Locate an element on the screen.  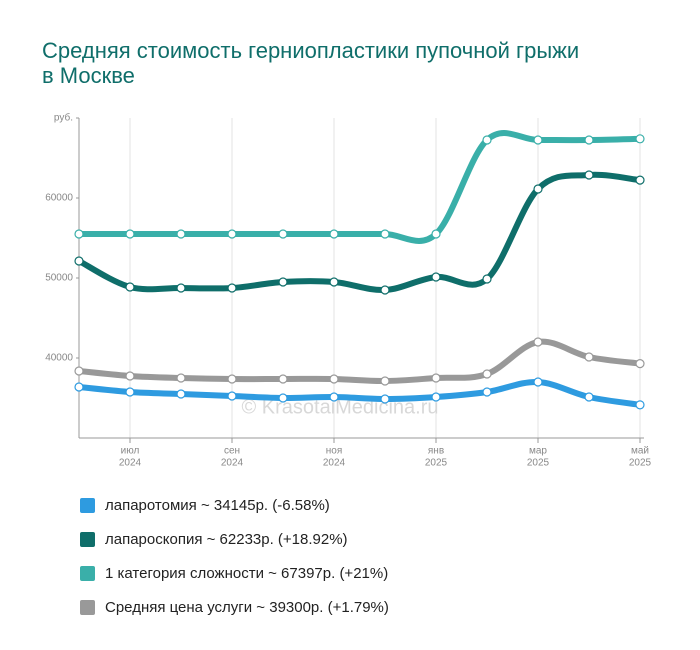
legend-item: лапаротомия ~ 34145р. (-6.58%) is located at coordinates (234, 505).